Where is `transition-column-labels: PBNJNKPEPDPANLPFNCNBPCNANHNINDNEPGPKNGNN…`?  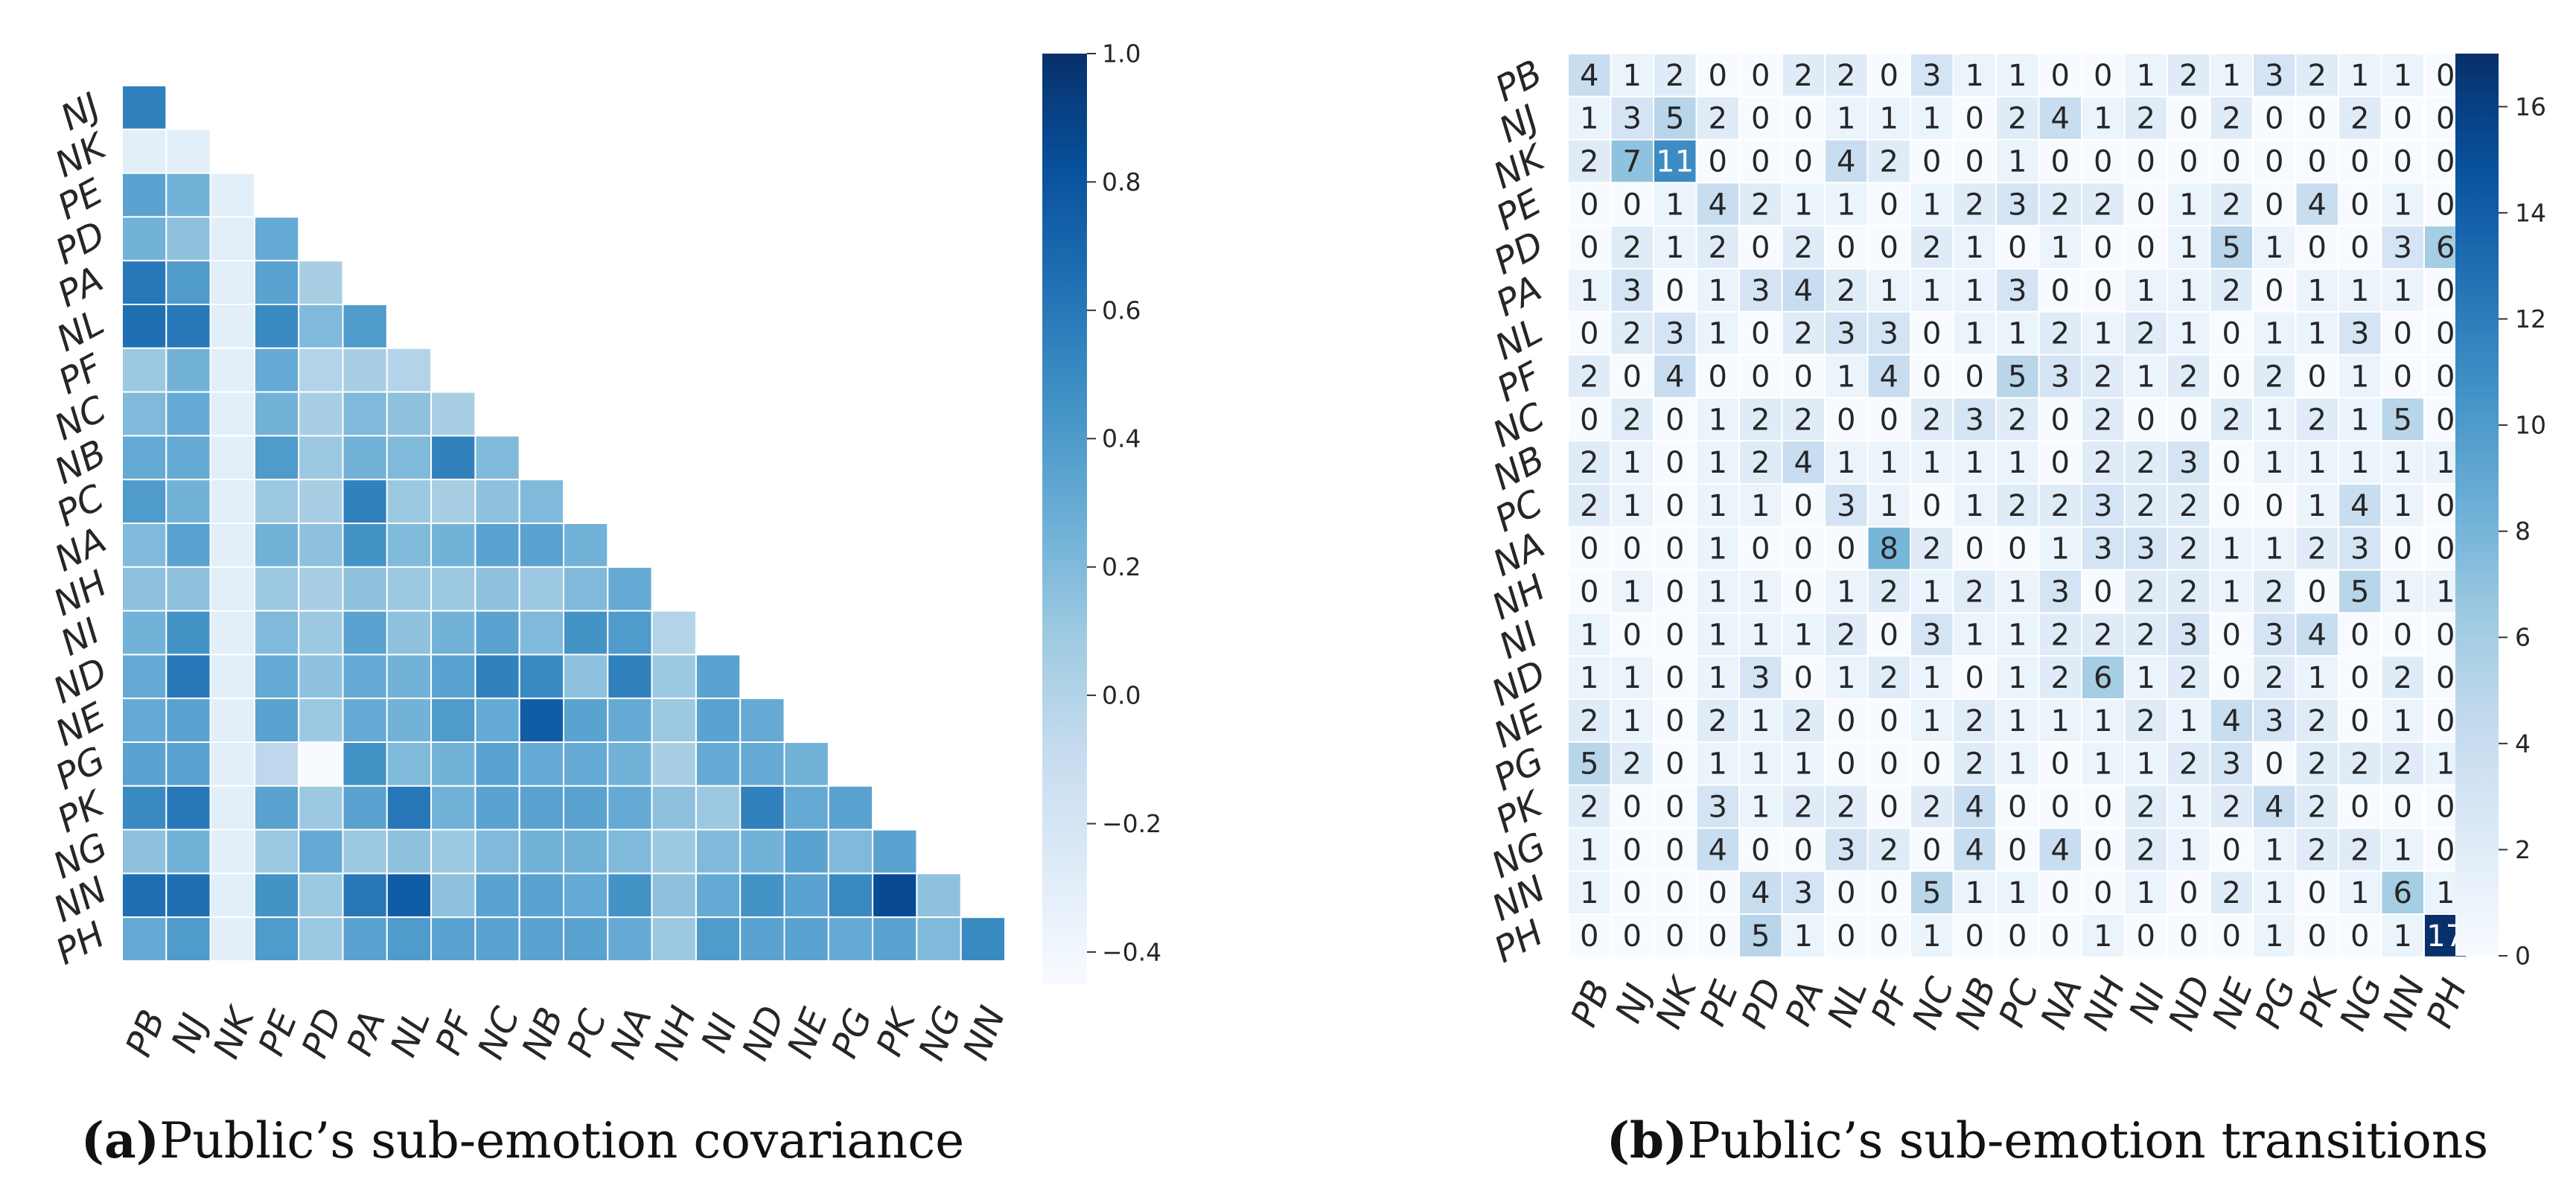 transition-column-labels: PBNJNKPEPDPANLPFNCNBPCNANHNINDNEPGPKNGNN… is located at coordinates (2019, 1003).